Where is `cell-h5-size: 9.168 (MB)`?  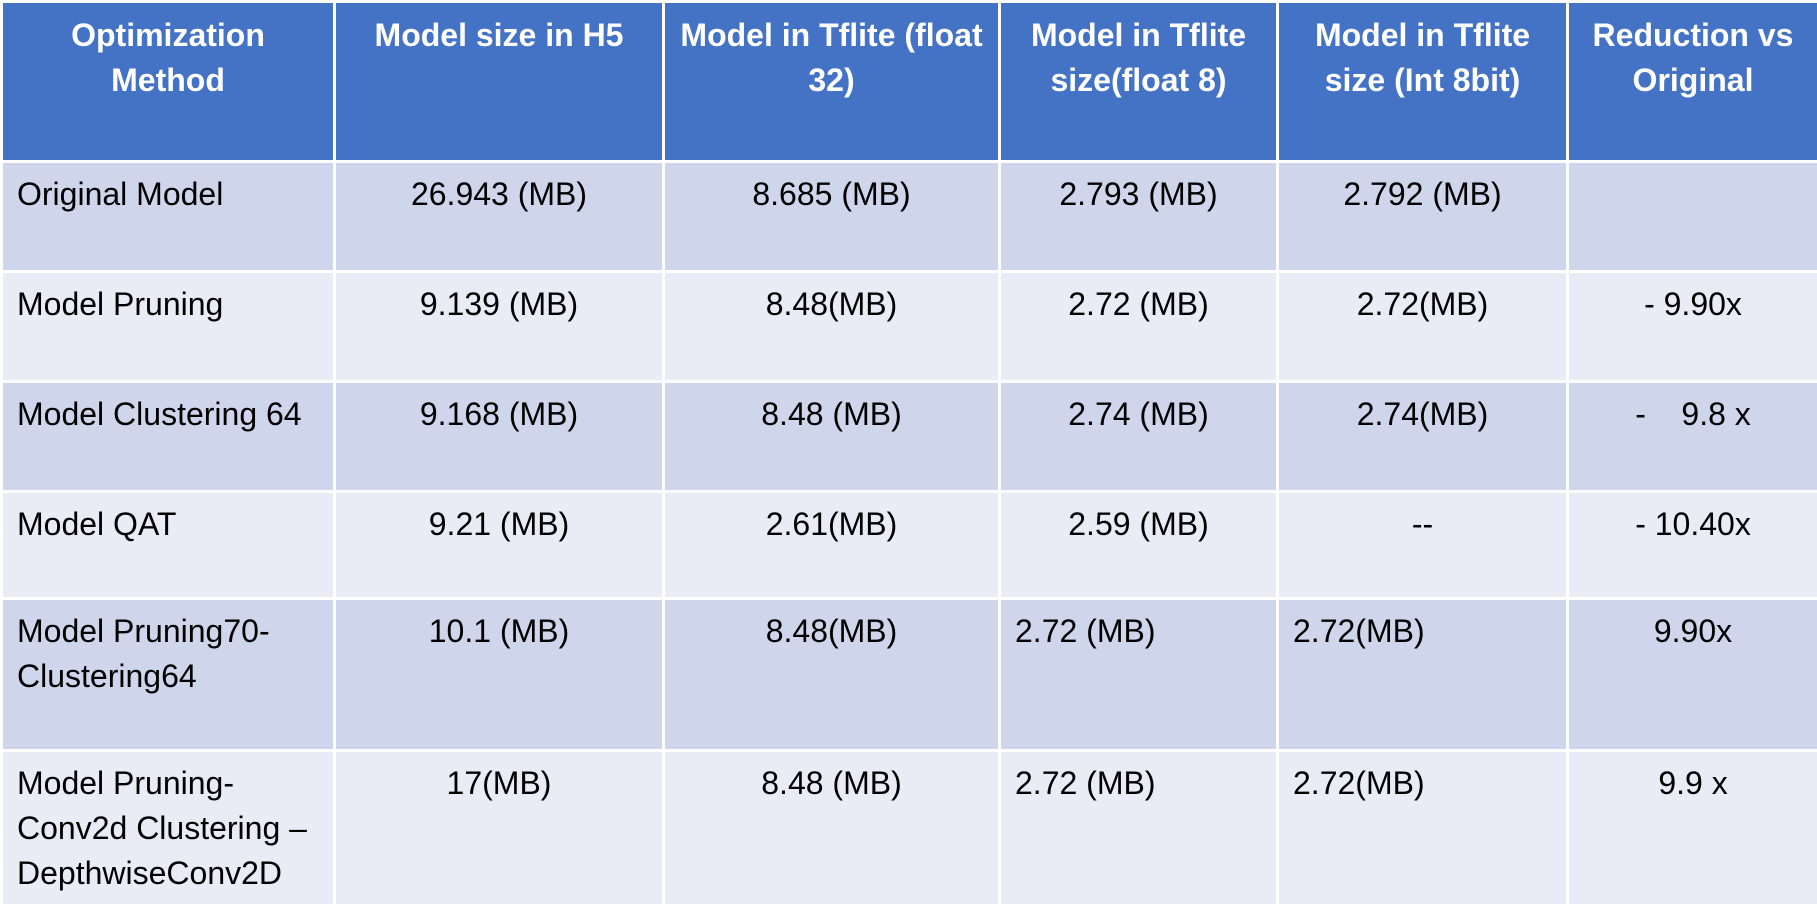
cell-h5-size: 9.168 (MB) is located at coordinates (499, 436).